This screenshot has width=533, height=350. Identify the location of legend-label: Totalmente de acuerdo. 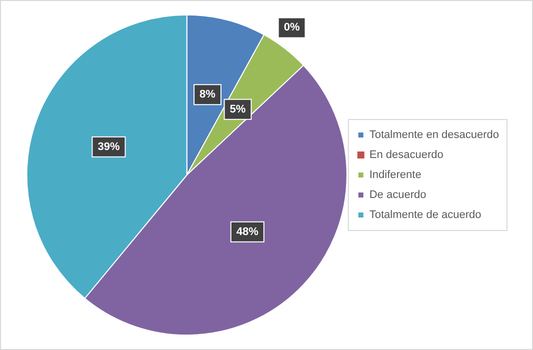
(425, 215).